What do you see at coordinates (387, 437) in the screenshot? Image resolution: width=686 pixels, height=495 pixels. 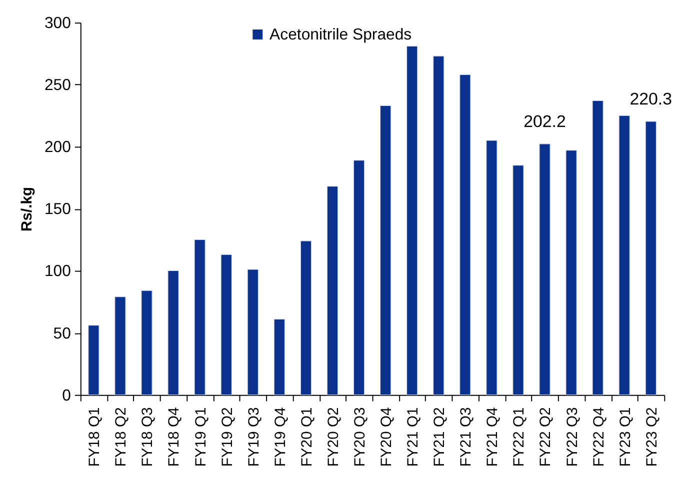 I see `x-tick-label: FY20 Q4` at bounding box center [387, 437].